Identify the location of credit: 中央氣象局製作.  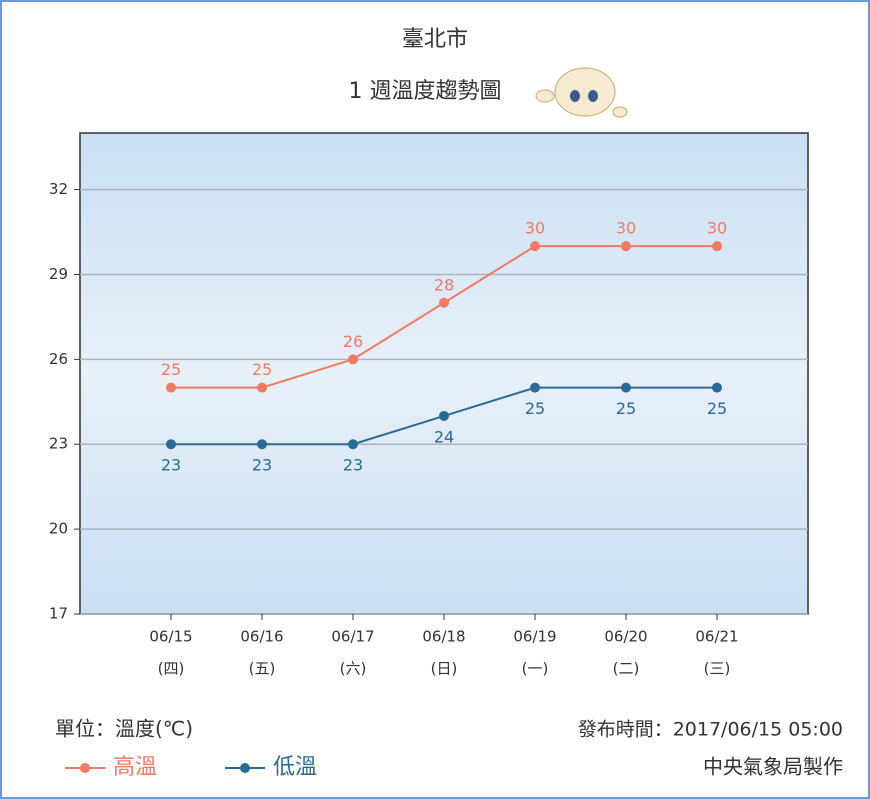
(773, 767).